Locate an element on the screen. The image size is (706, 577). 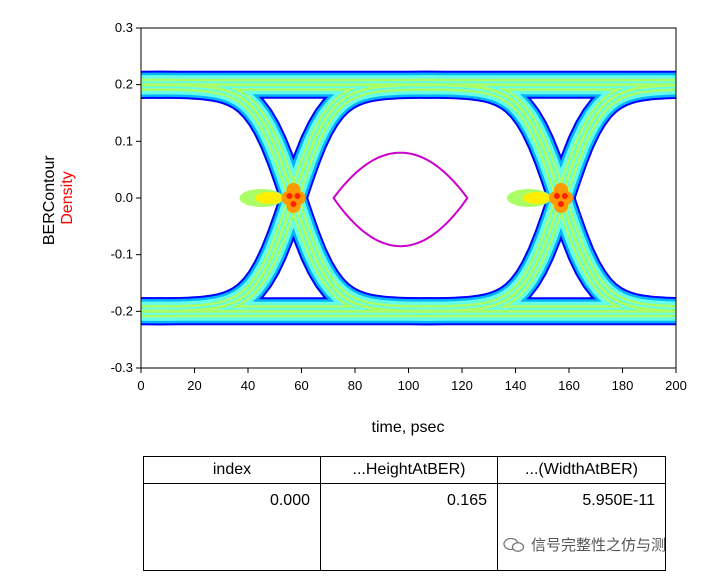
x-tick-label: 160 is located at coordinates (569, 385).